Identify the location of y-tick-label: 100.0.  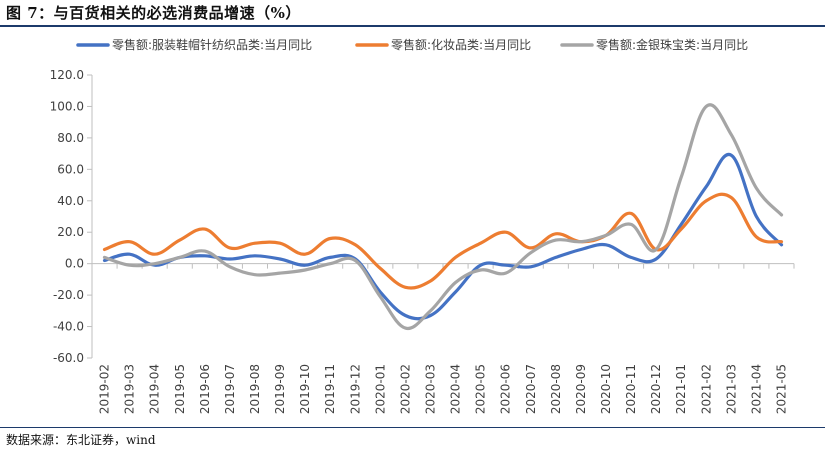
(67, 106).